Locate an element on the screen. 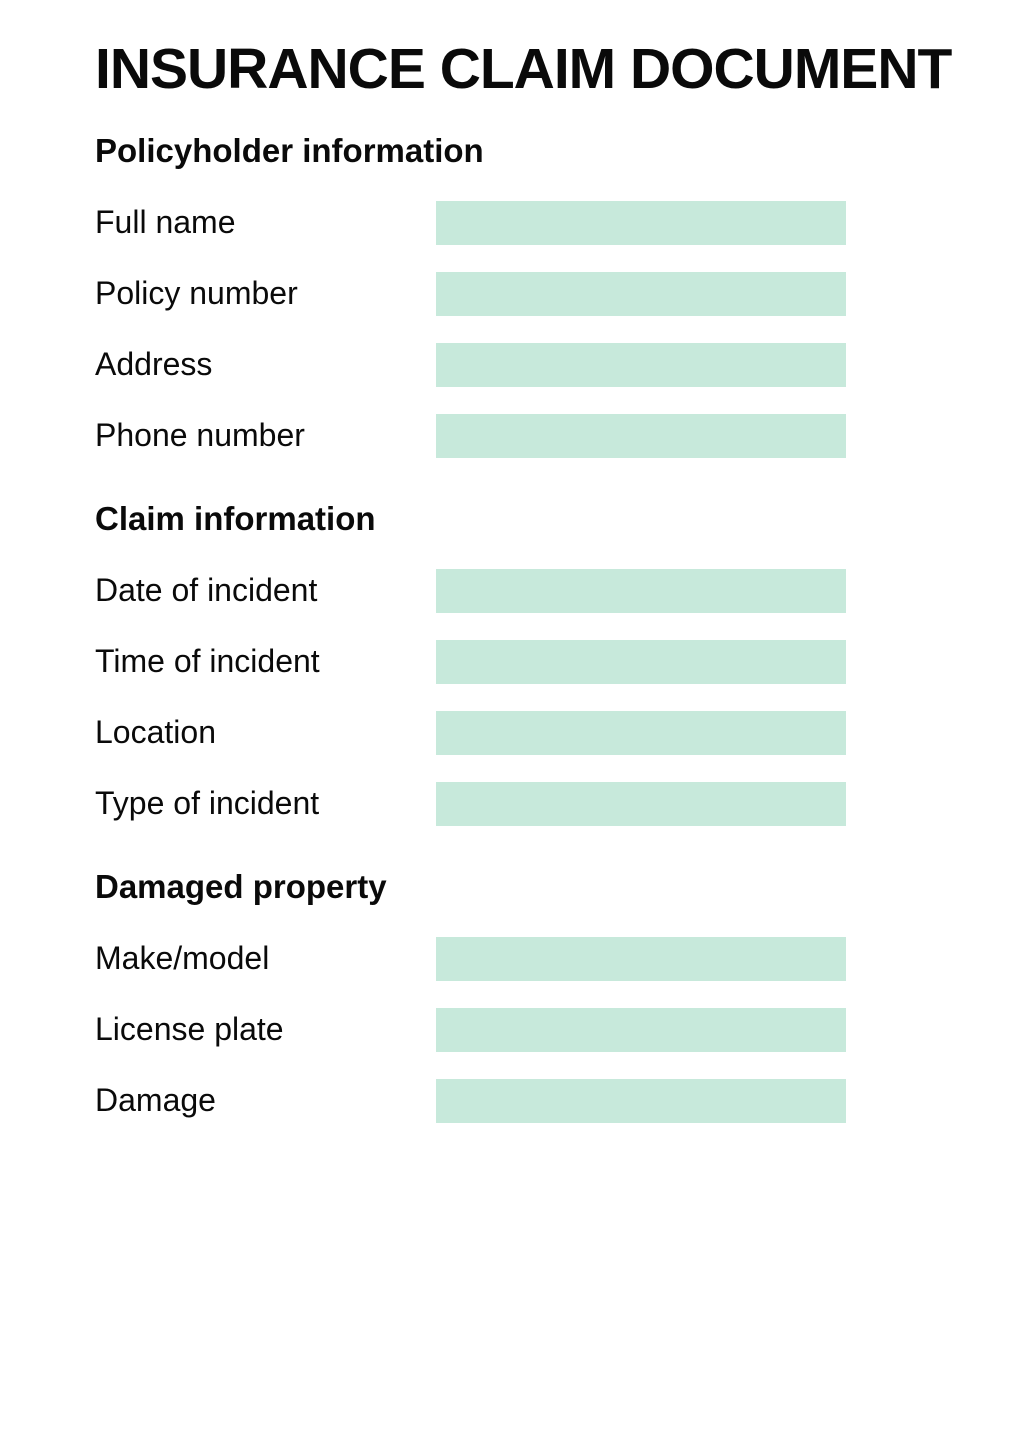 This screenshot has width=1024, height=1448. location-label: Location is located at coordinates (155, 732).